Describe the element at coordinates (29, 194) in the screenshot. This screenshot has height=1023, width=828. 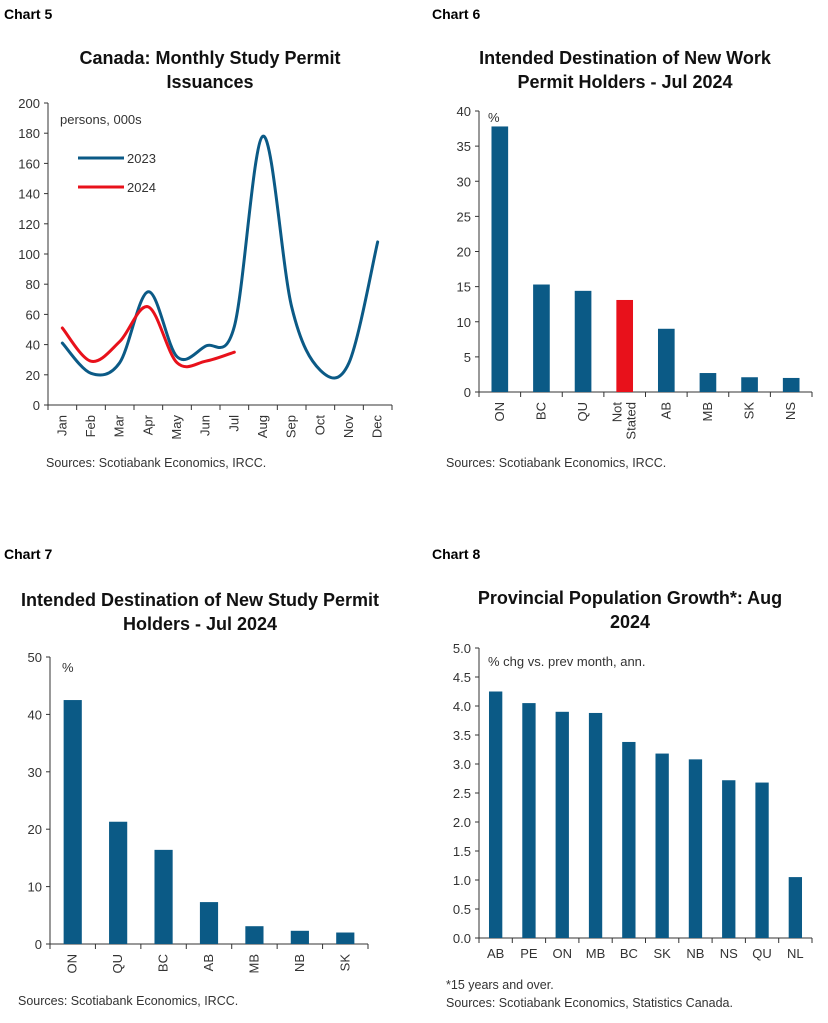
I see `c5-y-tick-label: 140` at that location.